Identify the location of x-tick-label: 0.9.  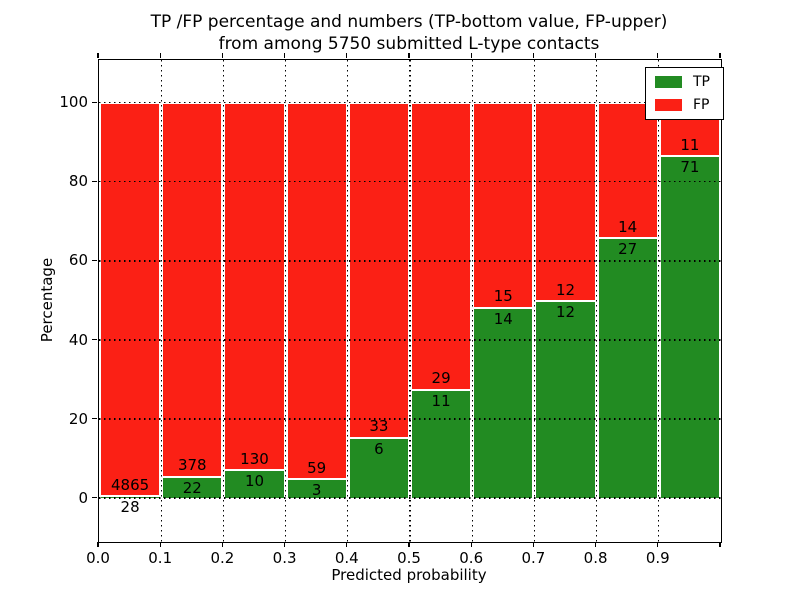
(657, 558).